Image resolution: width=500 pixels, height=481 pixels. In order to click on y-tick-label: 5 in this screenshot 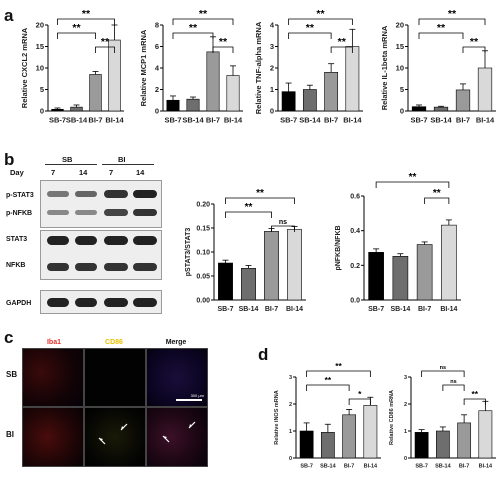, I will do `click(402, 89)`.